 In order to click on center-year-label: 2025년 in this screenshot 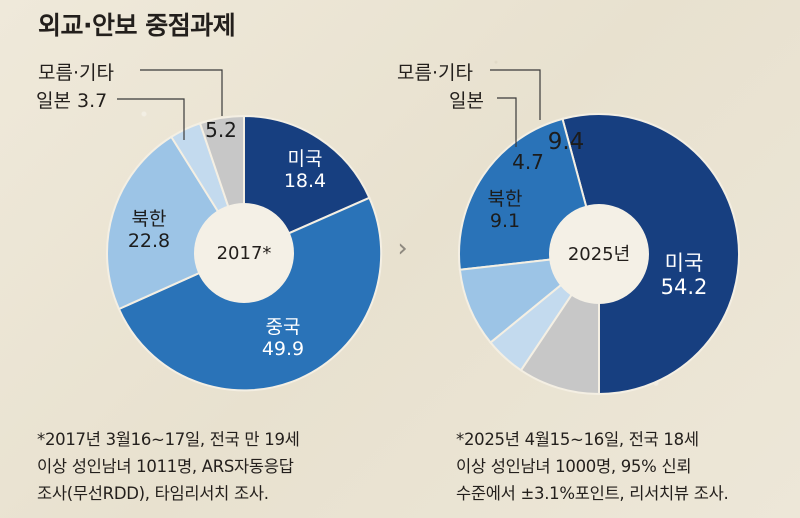, I will do `click(599, 254)`.